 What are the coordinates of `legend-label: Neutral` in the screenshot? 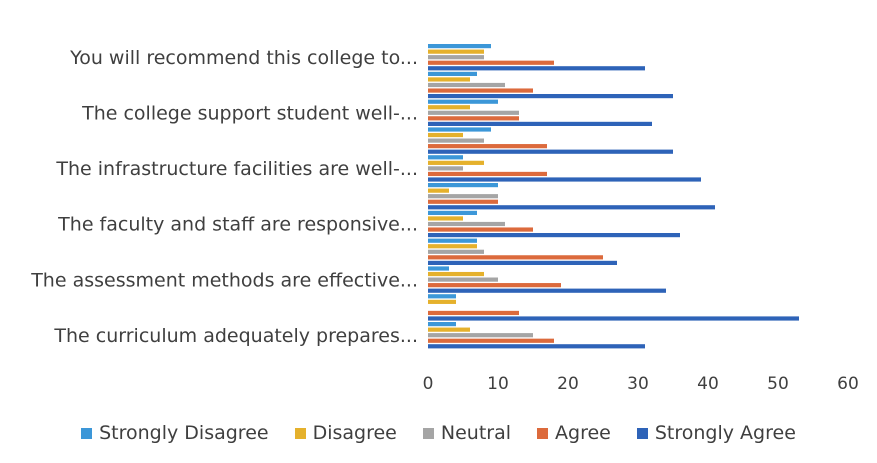 It's located at (476, 433).